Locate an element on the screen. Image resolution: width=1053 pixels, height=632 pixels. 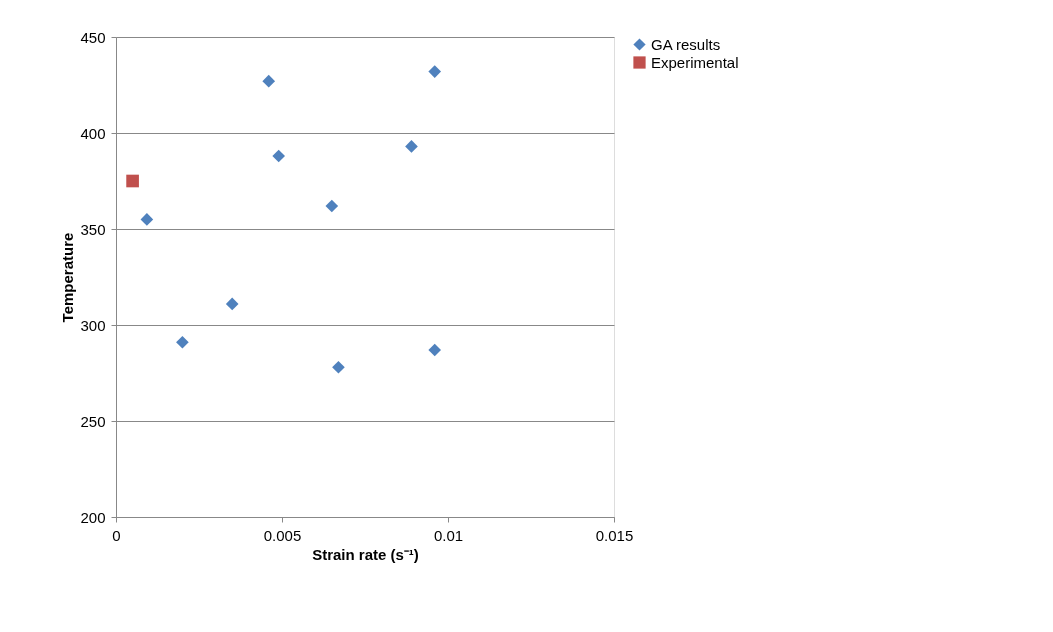
y-tick-label: 450 is located at coordinates (93, 37).